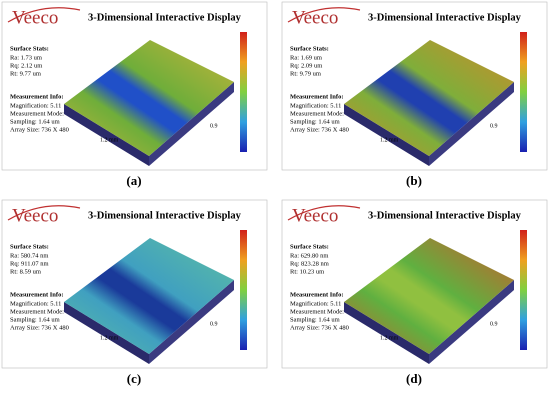  Describe the element at coordinates (305, 73) in the screenshot. I see `stat: Rt: 9.79 um` at that location.